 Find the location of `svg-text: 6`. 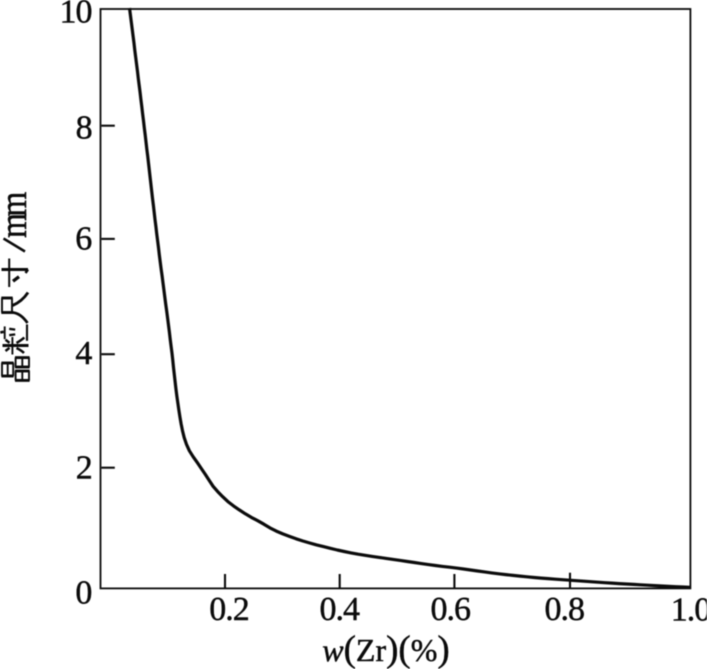

svg-text: 6 is located at coordinates (83, 239).